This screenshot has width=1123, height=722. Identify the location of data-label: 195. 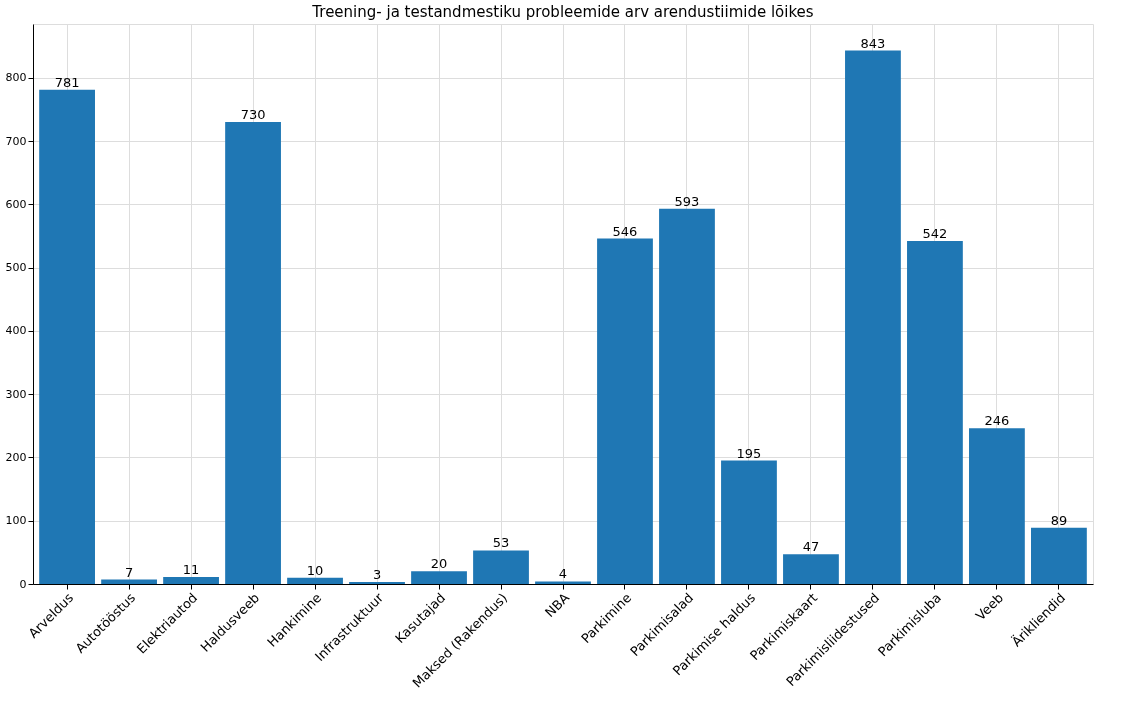
(749, 453).